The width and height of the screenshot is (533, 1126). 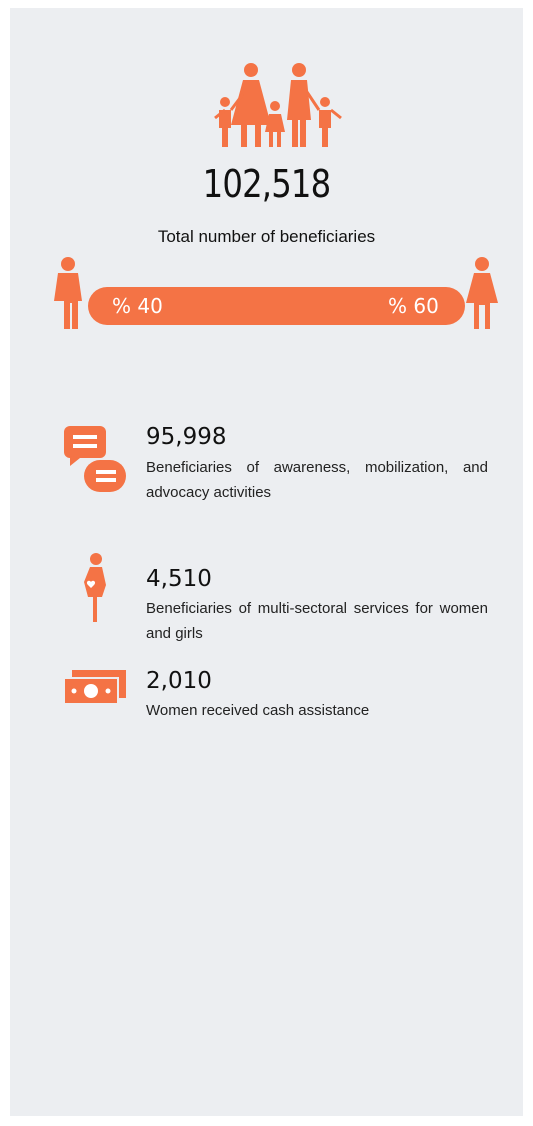 I want to click on male-icon, so click(x=68, y=293).